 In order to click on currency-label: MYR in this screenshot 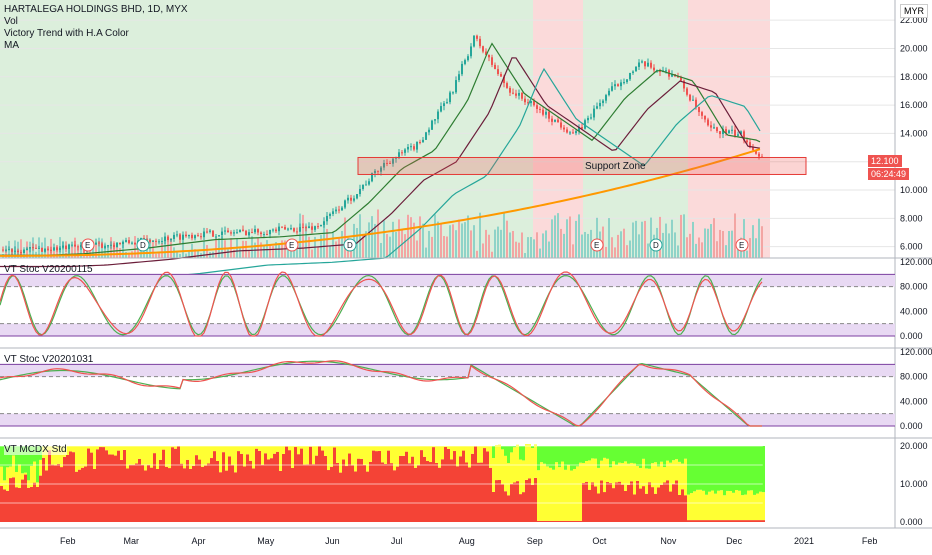, I will do `click(914, 11)`.